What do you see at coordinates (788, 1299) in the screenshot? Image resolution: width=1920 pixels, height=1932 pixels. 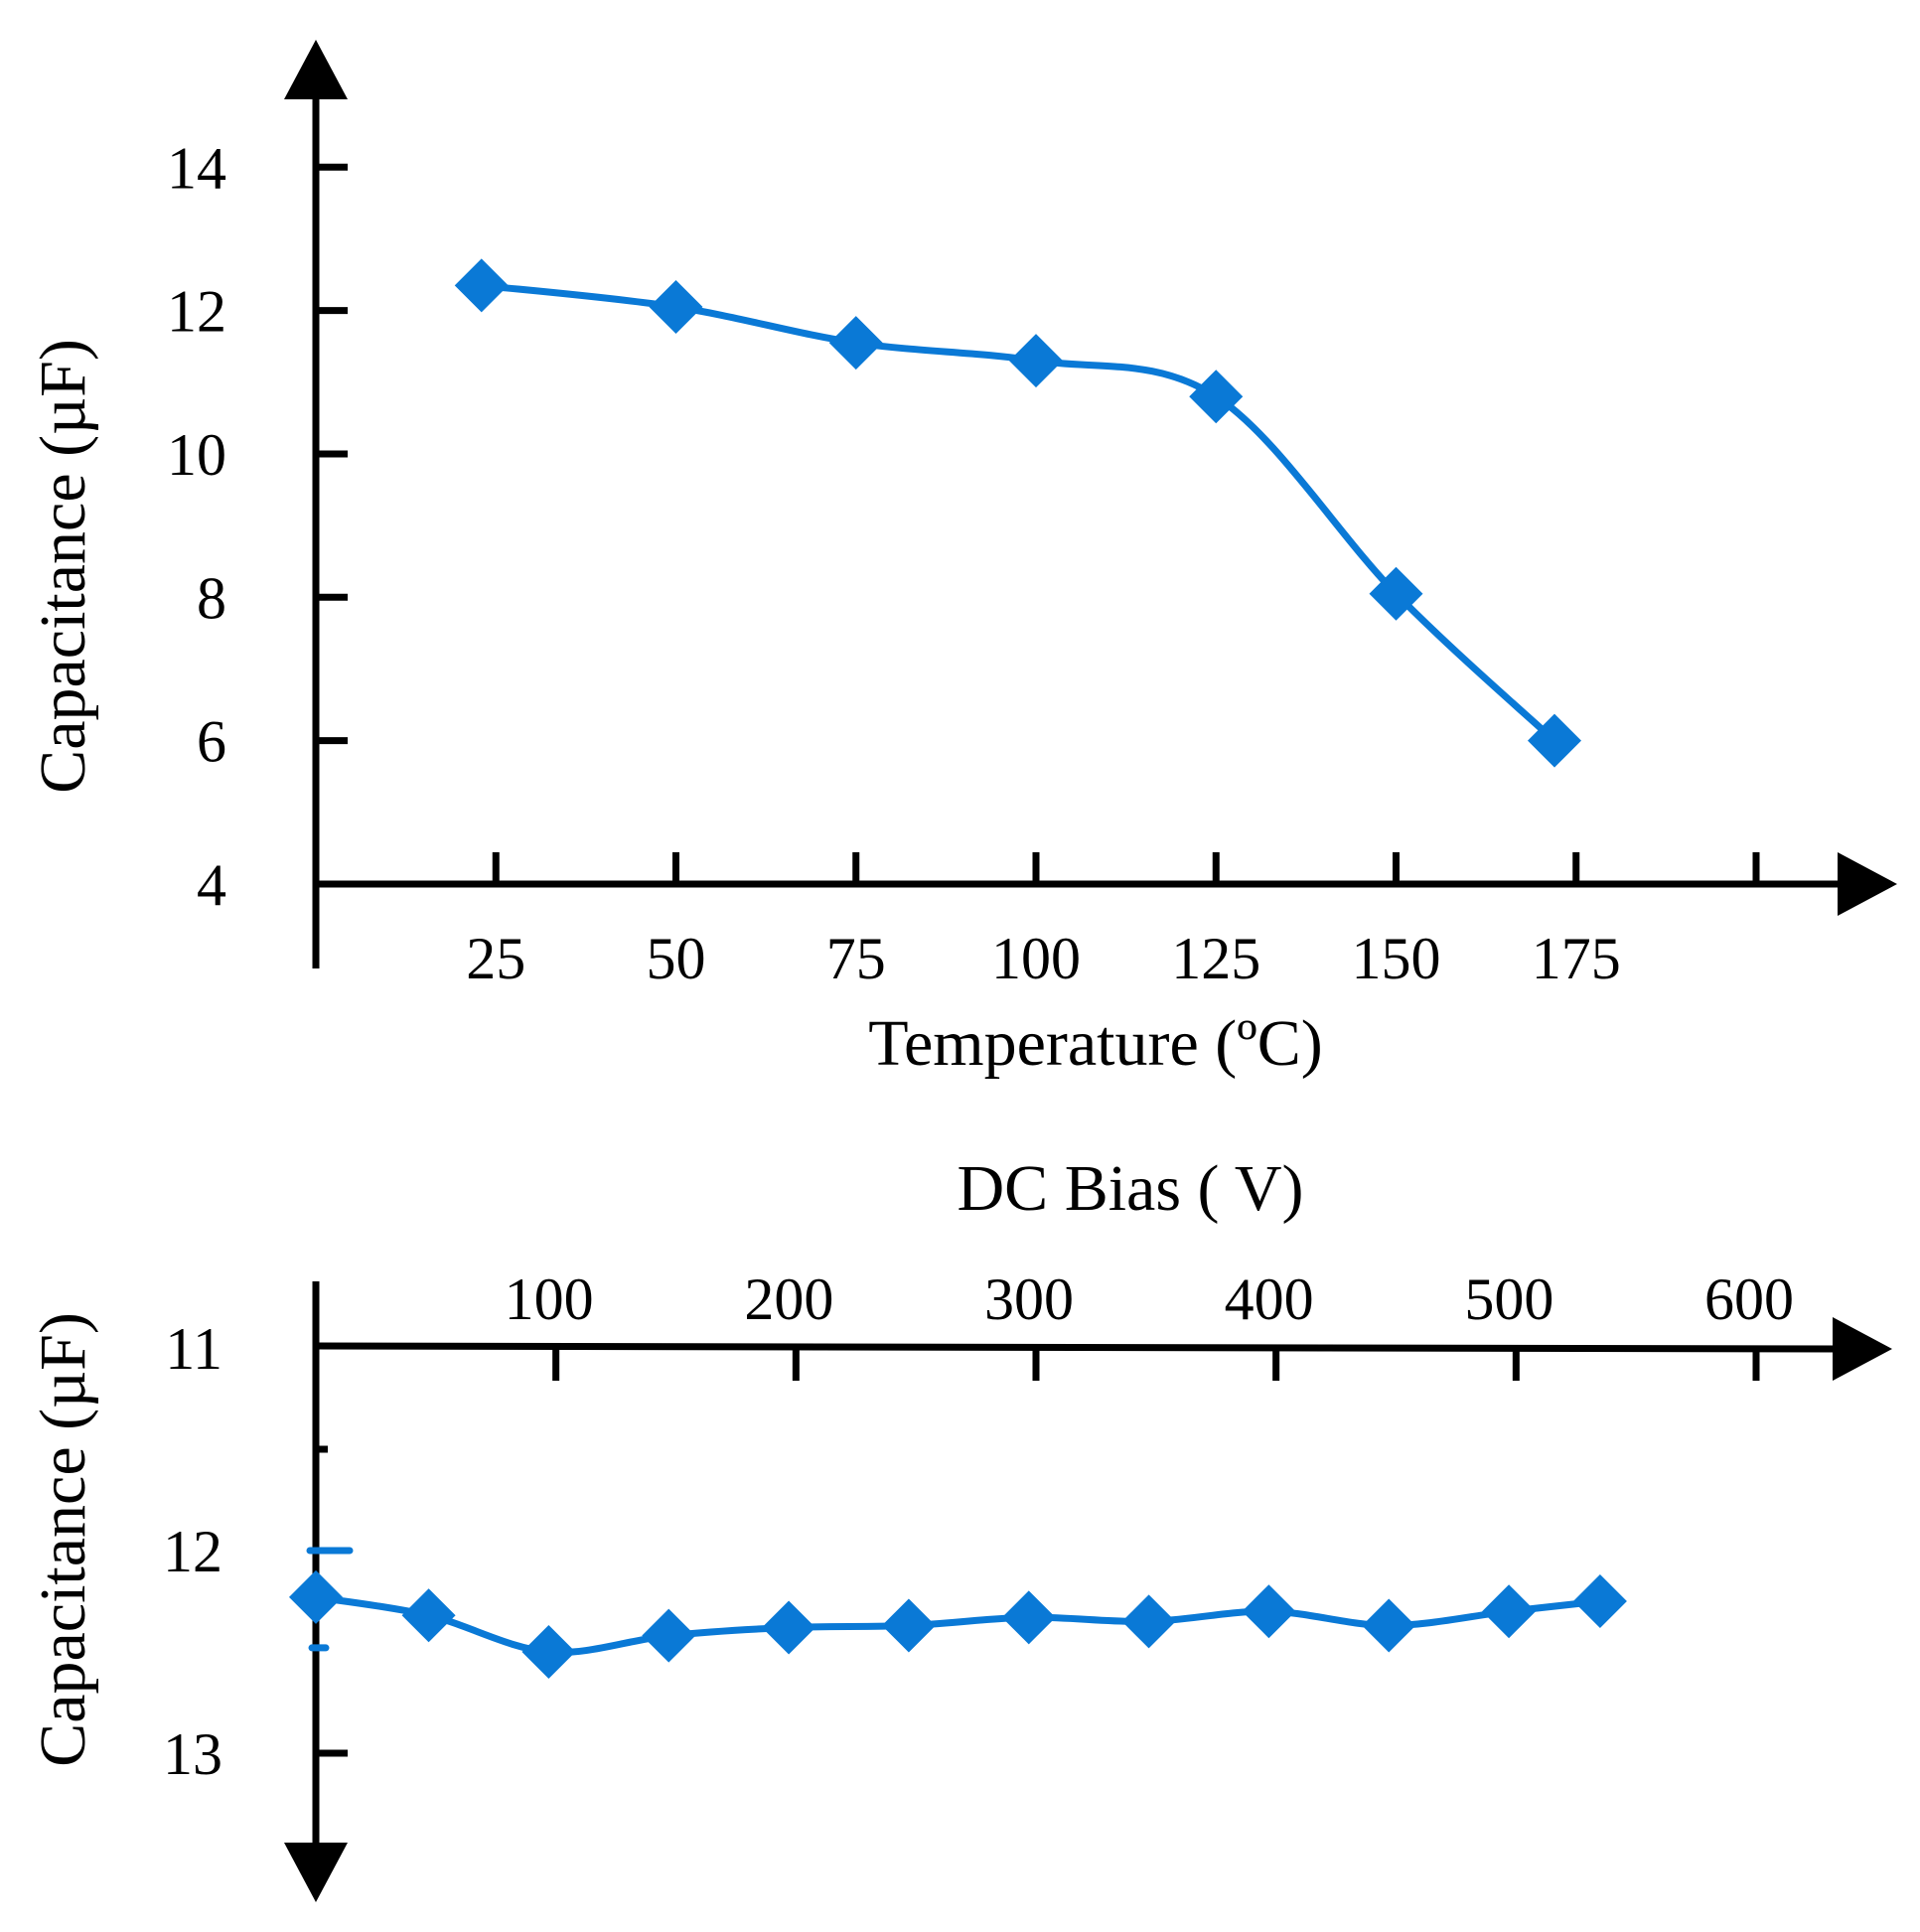 I see `bias-x-tick-label: 200` at bounding box center [788, 1299].